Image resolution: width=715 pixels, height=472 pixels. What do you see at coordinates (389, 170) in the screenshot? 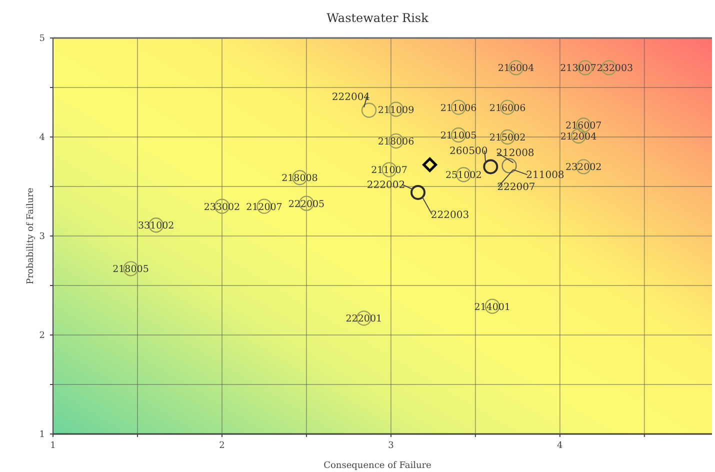
I see `annotation: 211007` at bounding box center [389, 170].